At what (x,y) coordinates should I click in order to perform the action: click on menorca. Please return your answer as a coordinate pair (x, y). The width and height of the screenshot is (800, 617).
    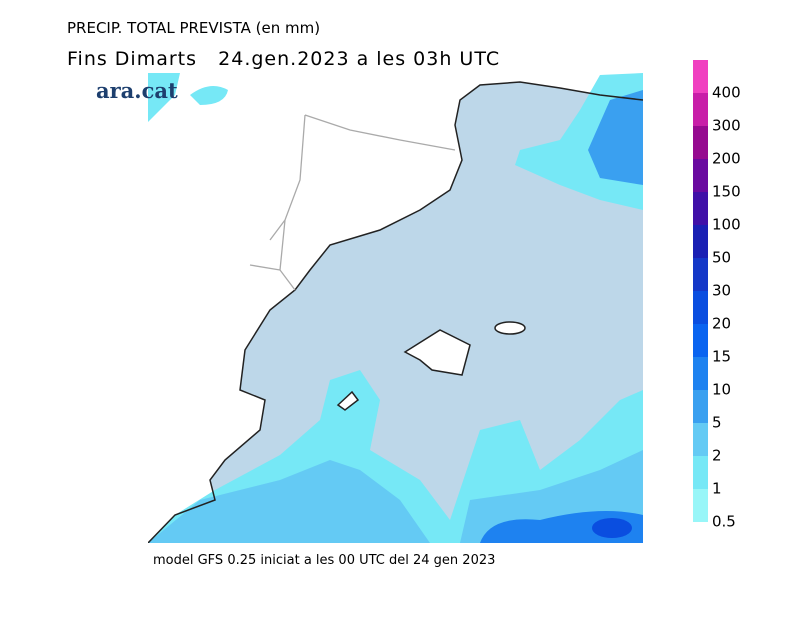
    Looking at the image, I should click on (510, 328).